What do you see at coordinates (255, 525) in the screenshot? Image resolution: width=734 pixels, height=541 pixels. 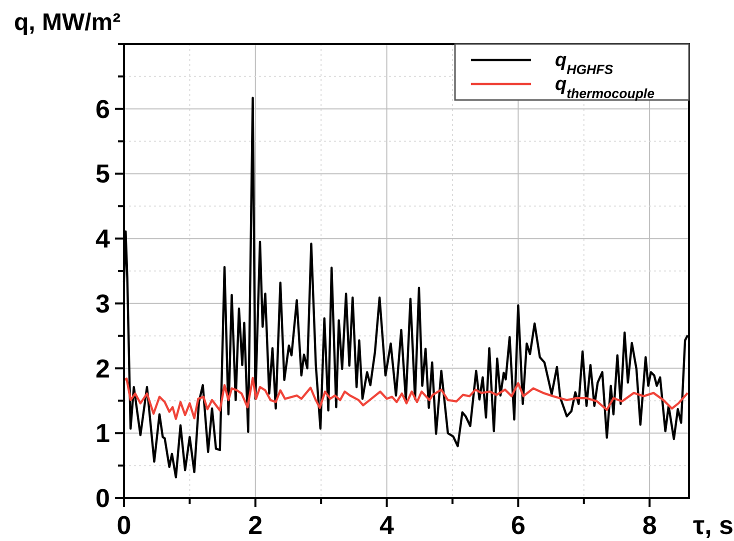 I see `x-tick-label: 2` at bounding box center [255, 525].